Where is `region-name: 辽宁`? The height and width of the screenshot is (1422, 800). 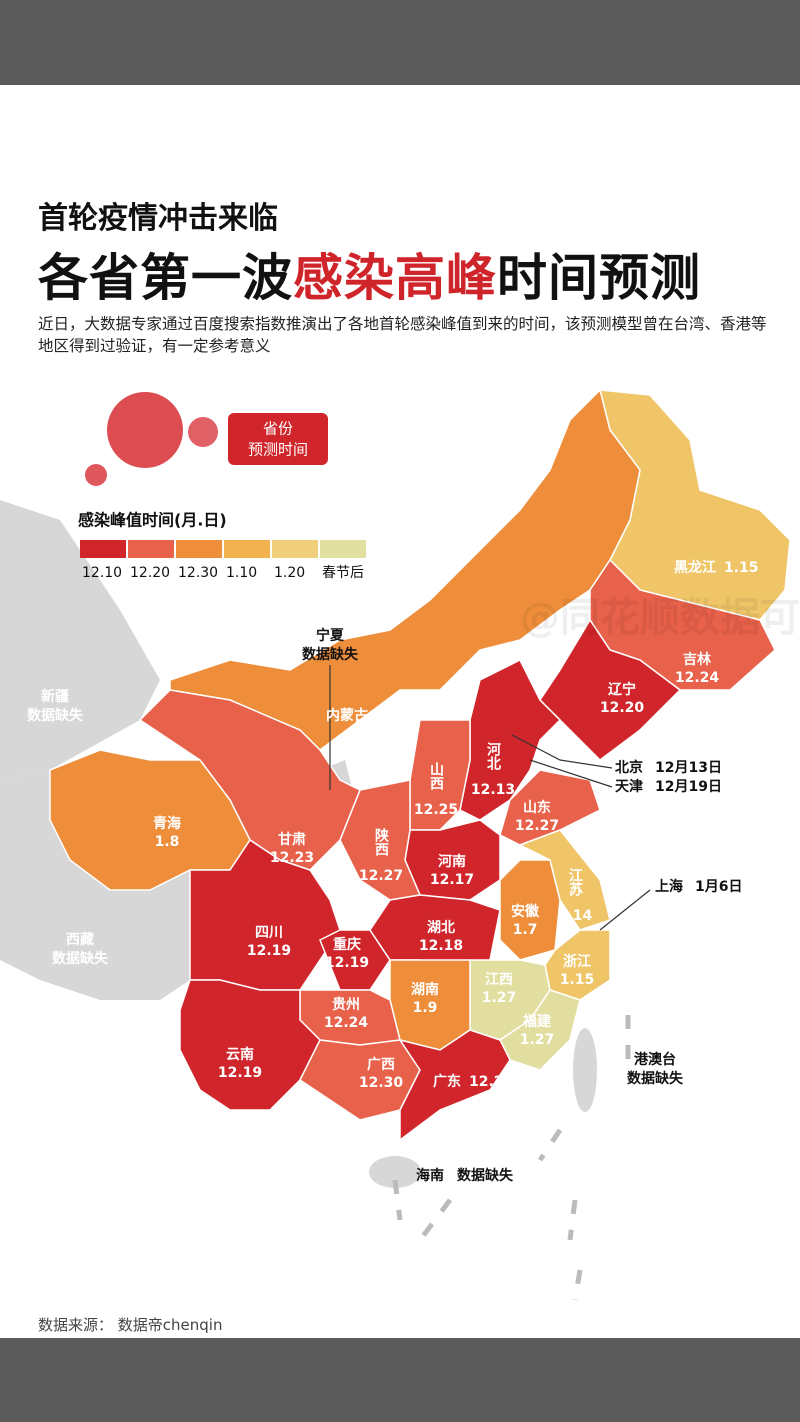 region-name: 辽宁 is located at coordinates (622, 689).